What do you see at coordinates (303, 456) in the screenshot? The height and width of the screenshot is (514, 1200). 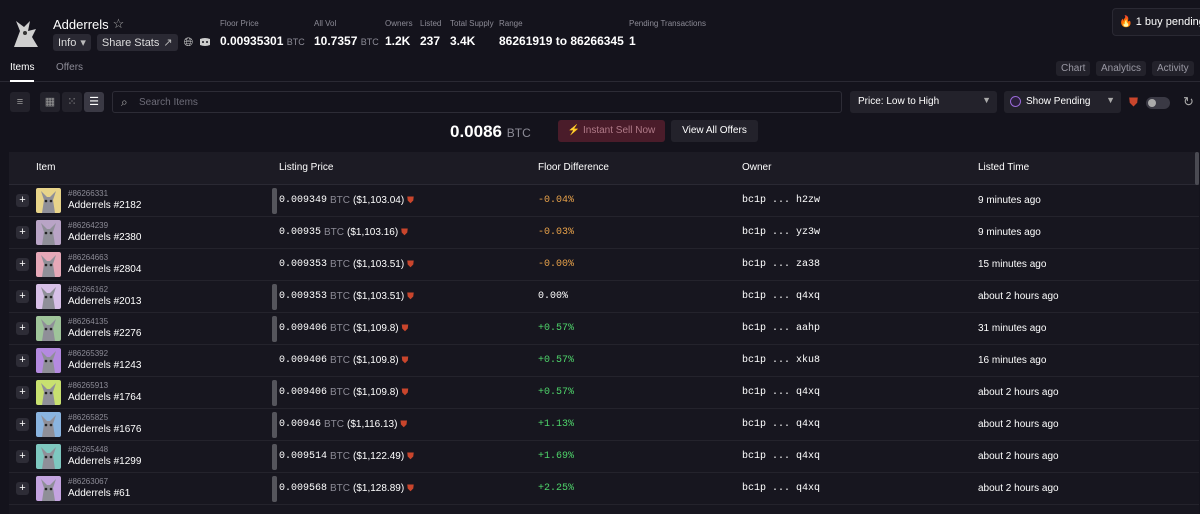 I see `price-btc: 0.009514` at bounding box center [303, 456].